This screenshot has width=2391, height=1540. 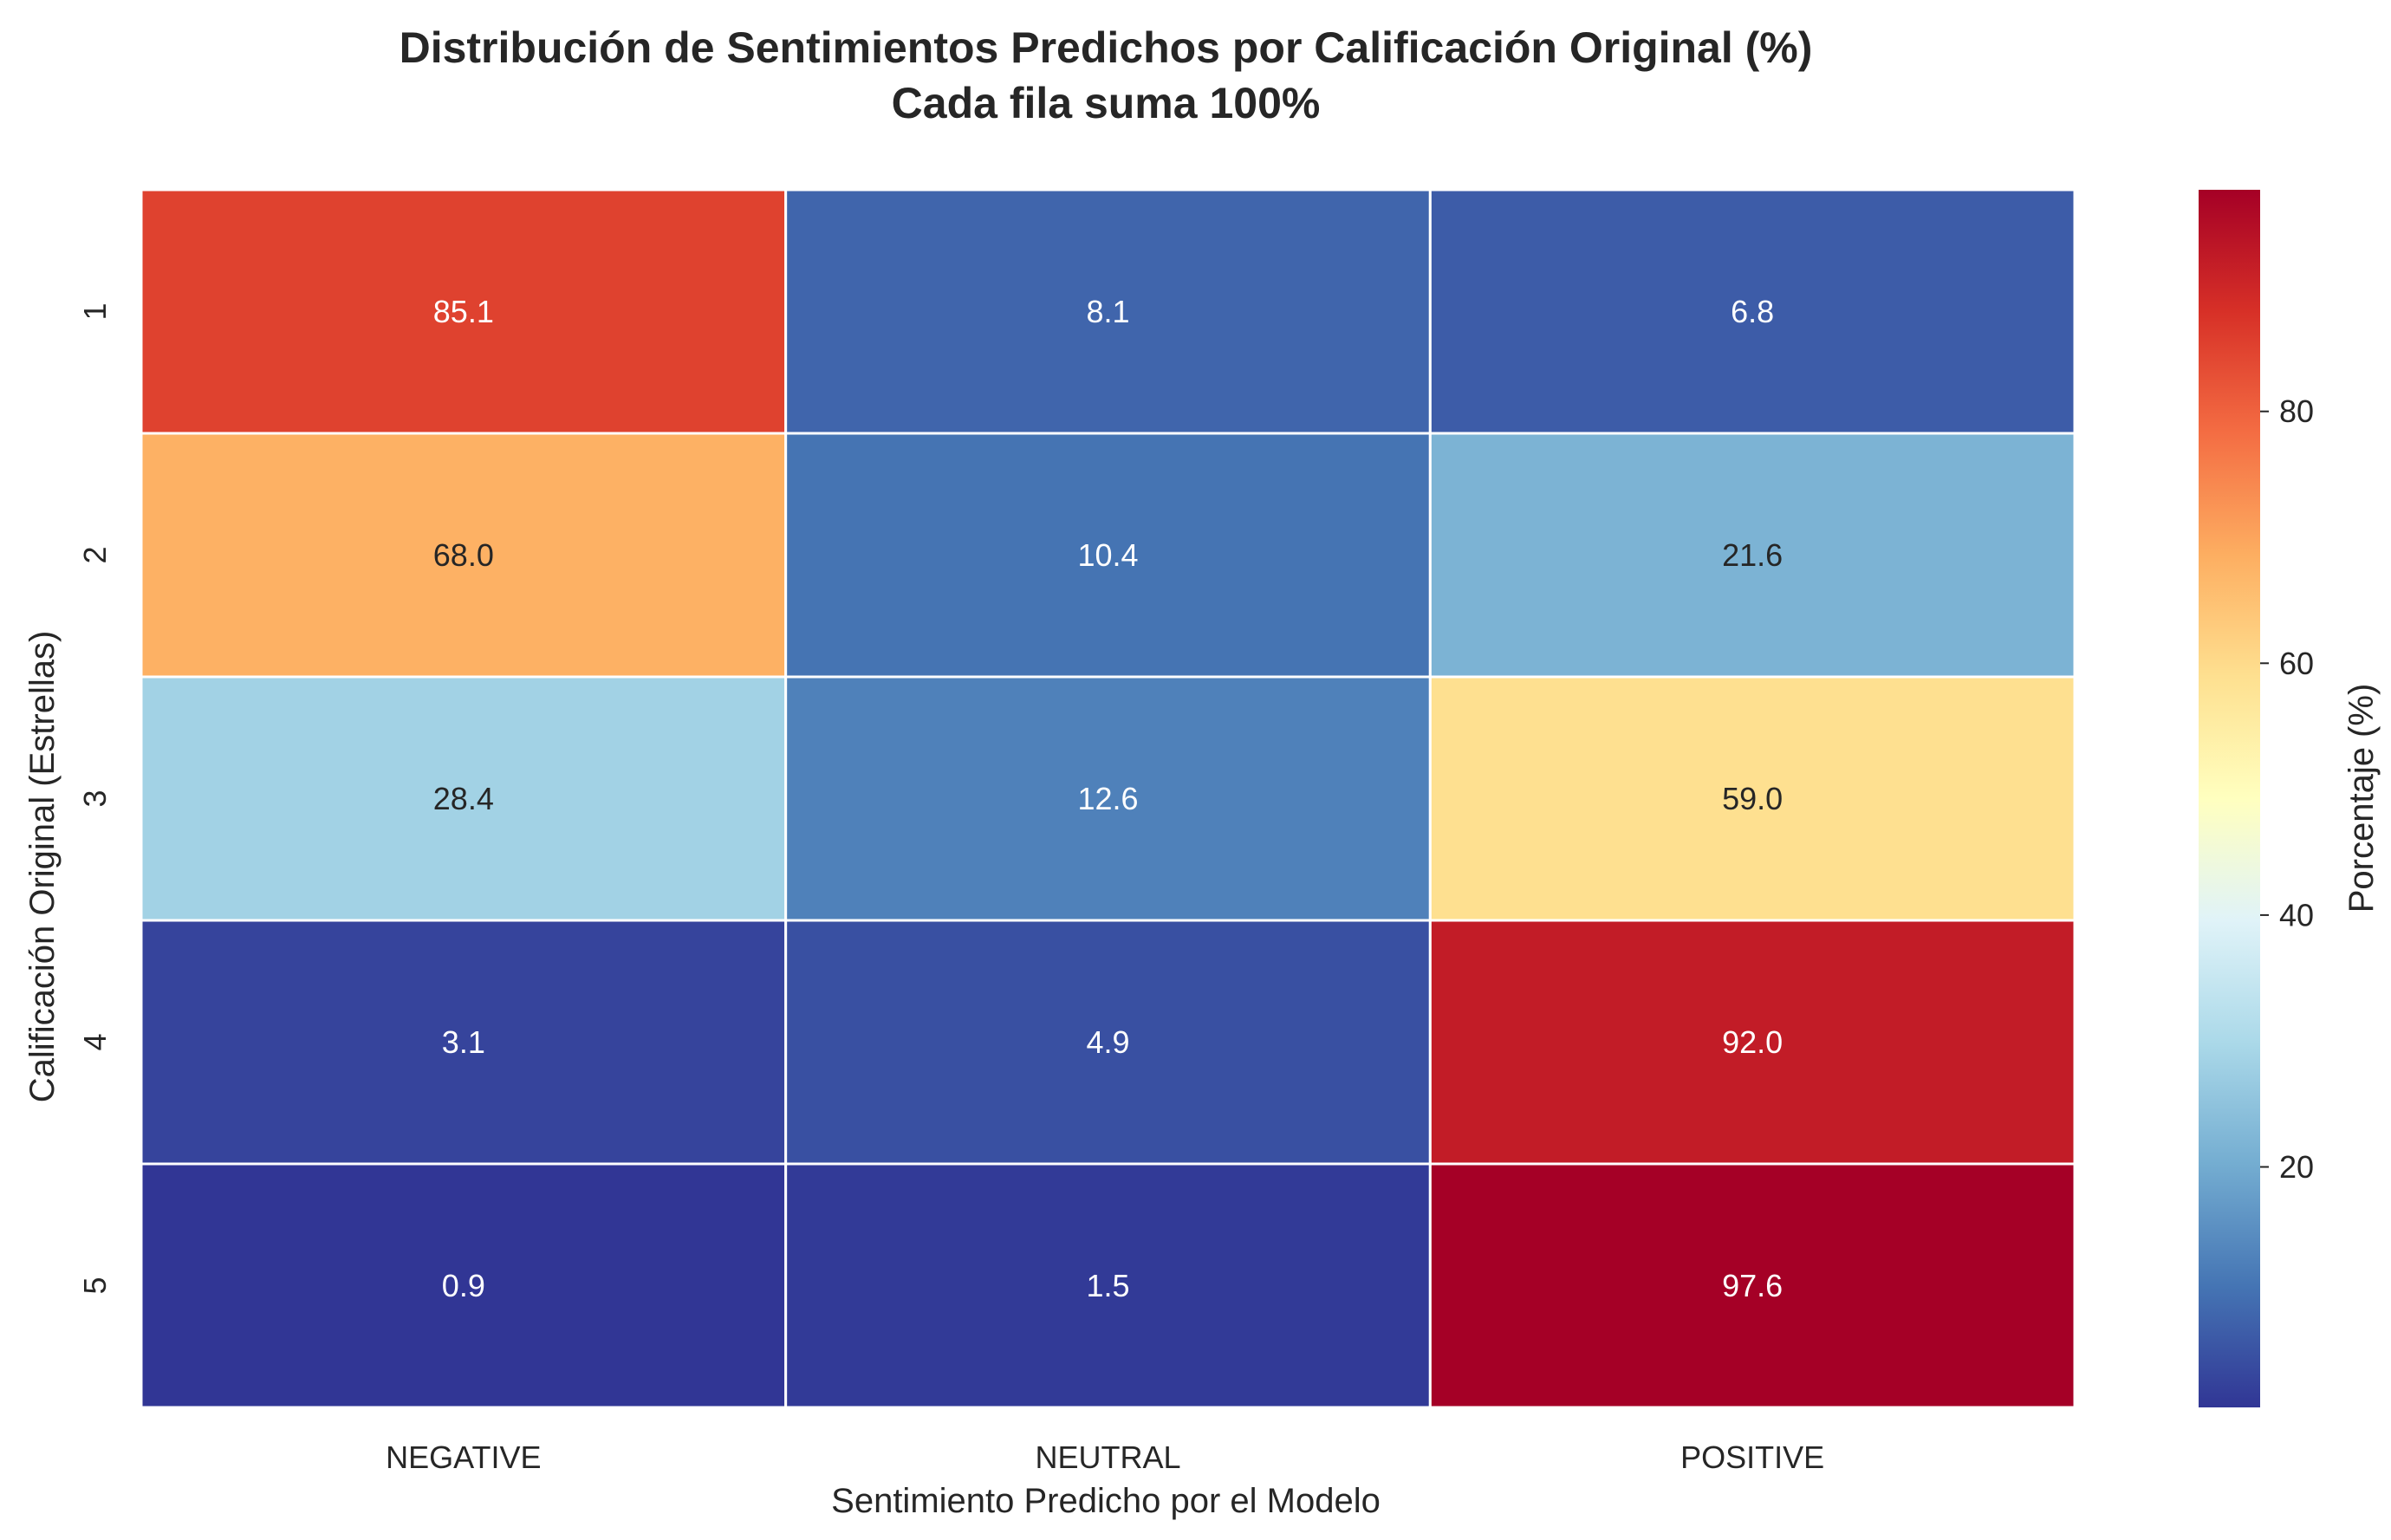 What do you see at coordinates (95, 311) in the screenshot?
I see `y-tick-label: 1` at bounding box center [95, 311].